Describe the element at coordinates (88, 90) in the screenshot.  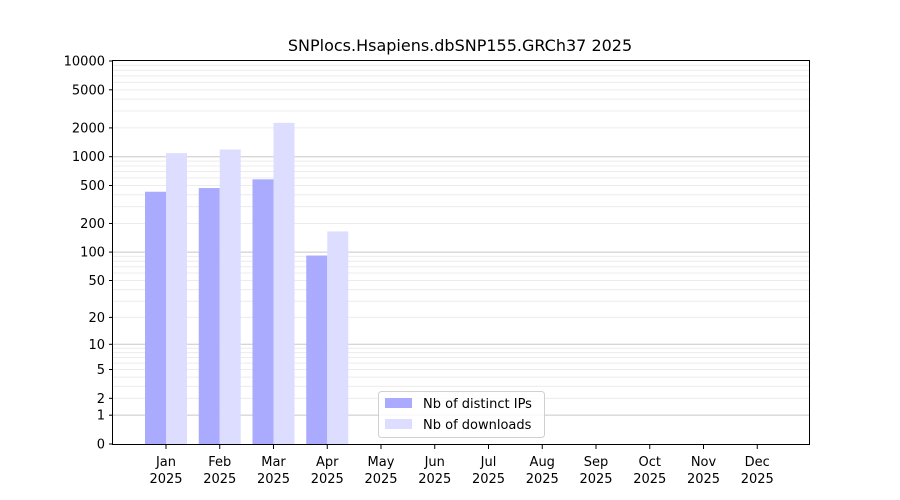
I see `y-tick-label: 5000` at that location.